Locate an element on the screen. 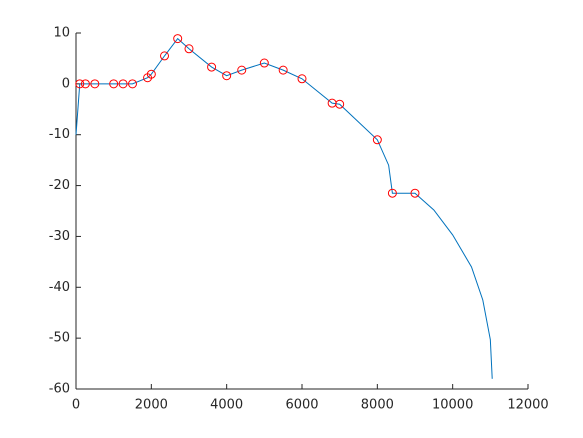 This screenshot has width=583, height=438. y-tick-label: -50 is located at coordinates (59, 338).